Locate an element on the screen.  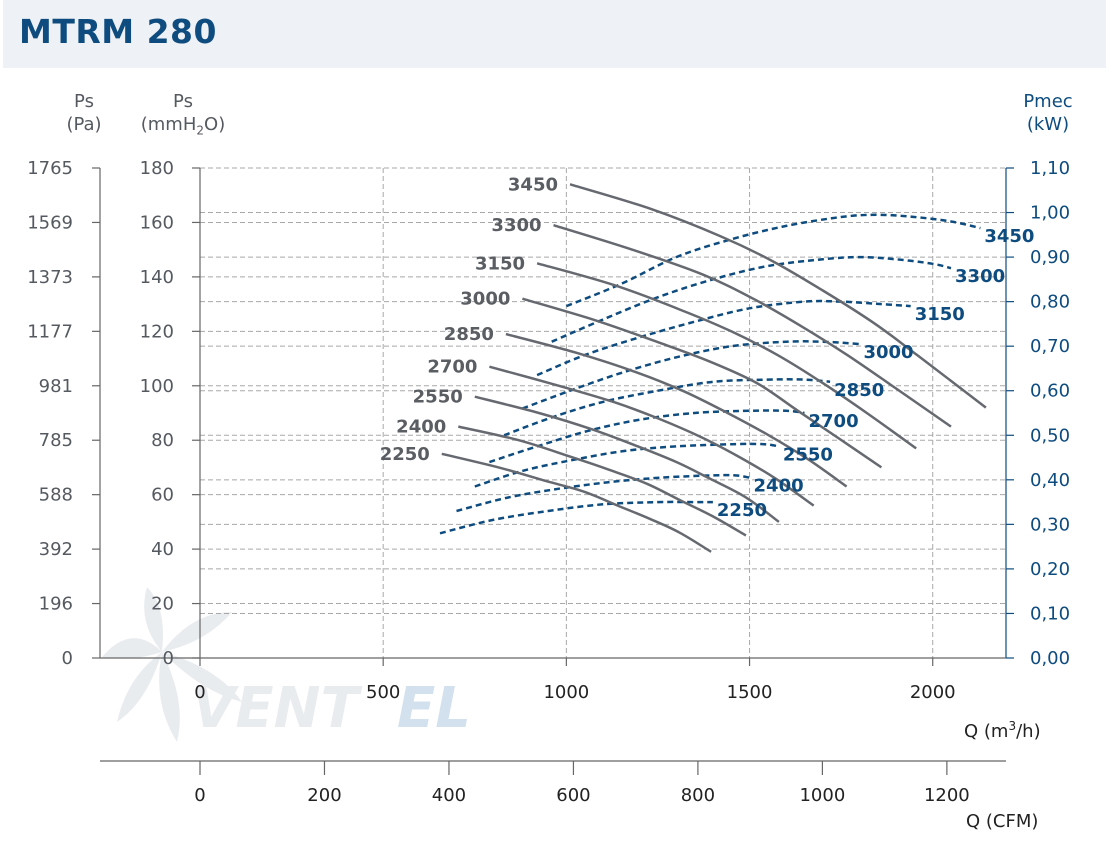
tick-label-mm: 100 is located at coordinates (157, 386).